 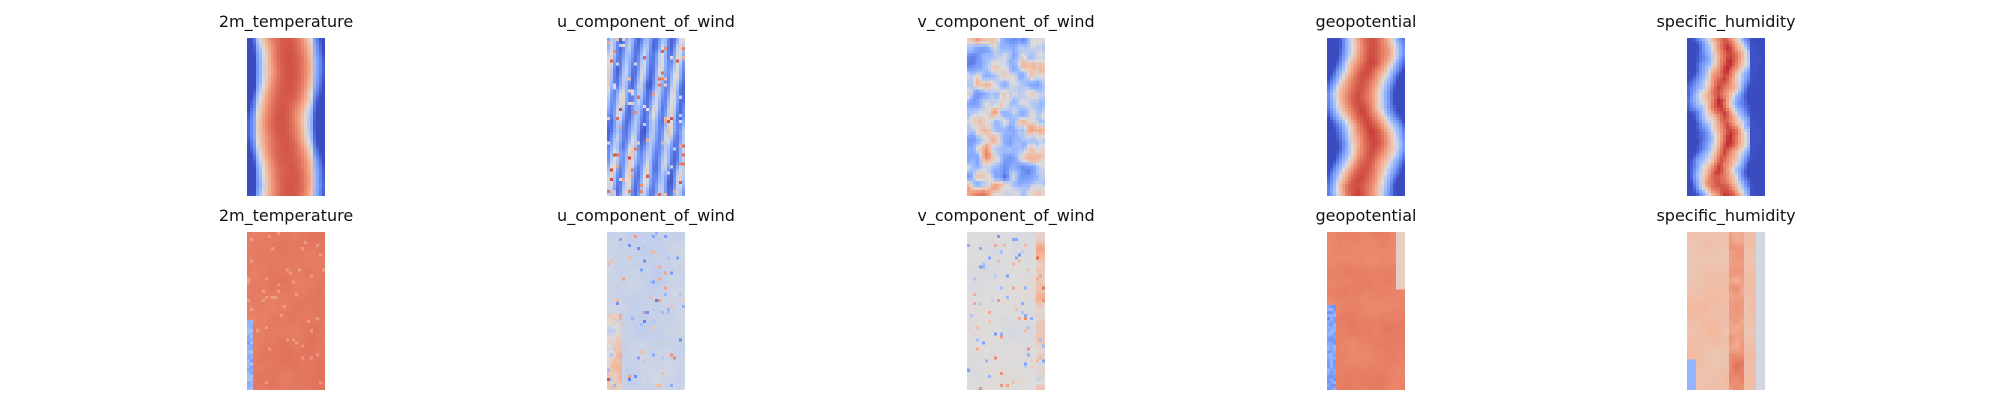 What do you see at coordinates (1726, 117) in the screenshot?
I see `heatmap-humidity` at bounding box center [1726, 117].